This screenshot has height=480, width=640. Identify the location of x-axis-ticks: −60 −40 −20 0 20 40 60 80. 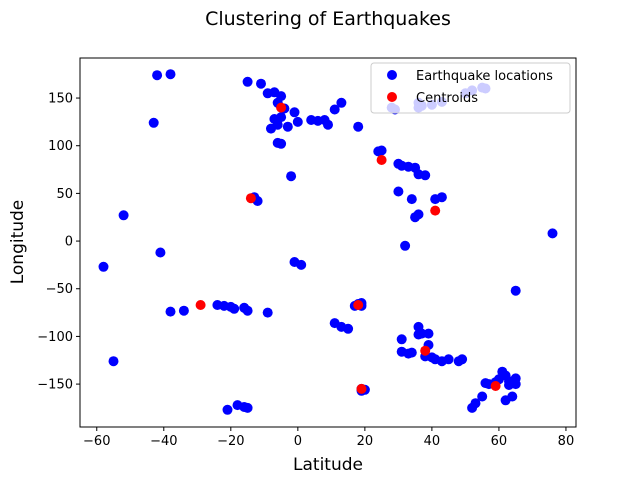
(328, 438).